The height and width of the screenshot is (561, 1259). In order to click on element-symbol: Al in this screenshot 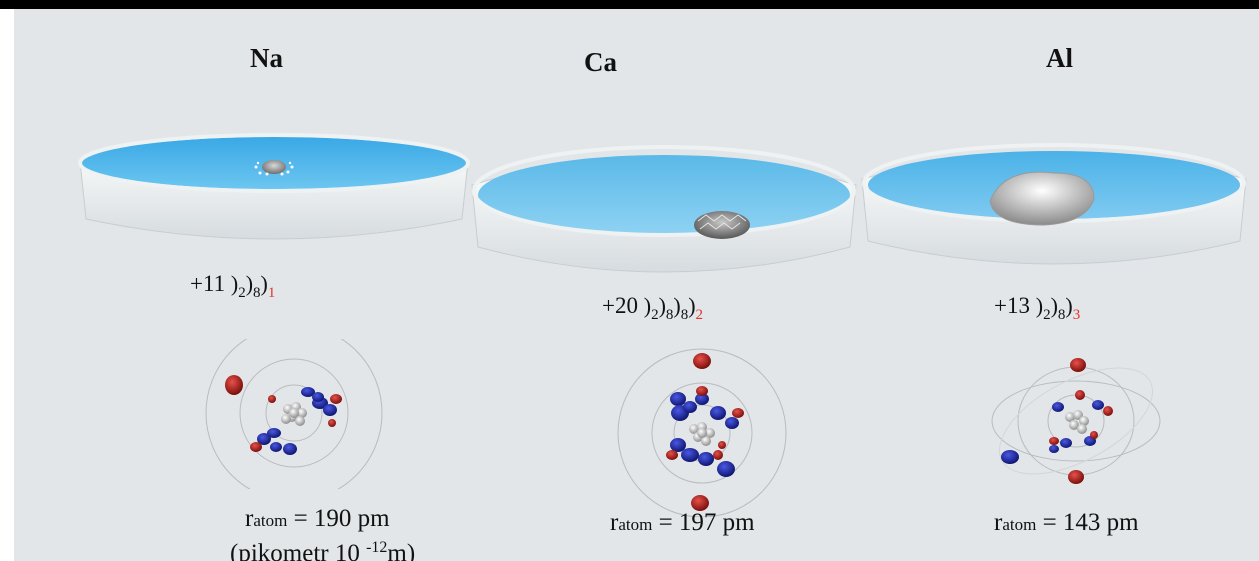, I will do `click(1059, 58)`.